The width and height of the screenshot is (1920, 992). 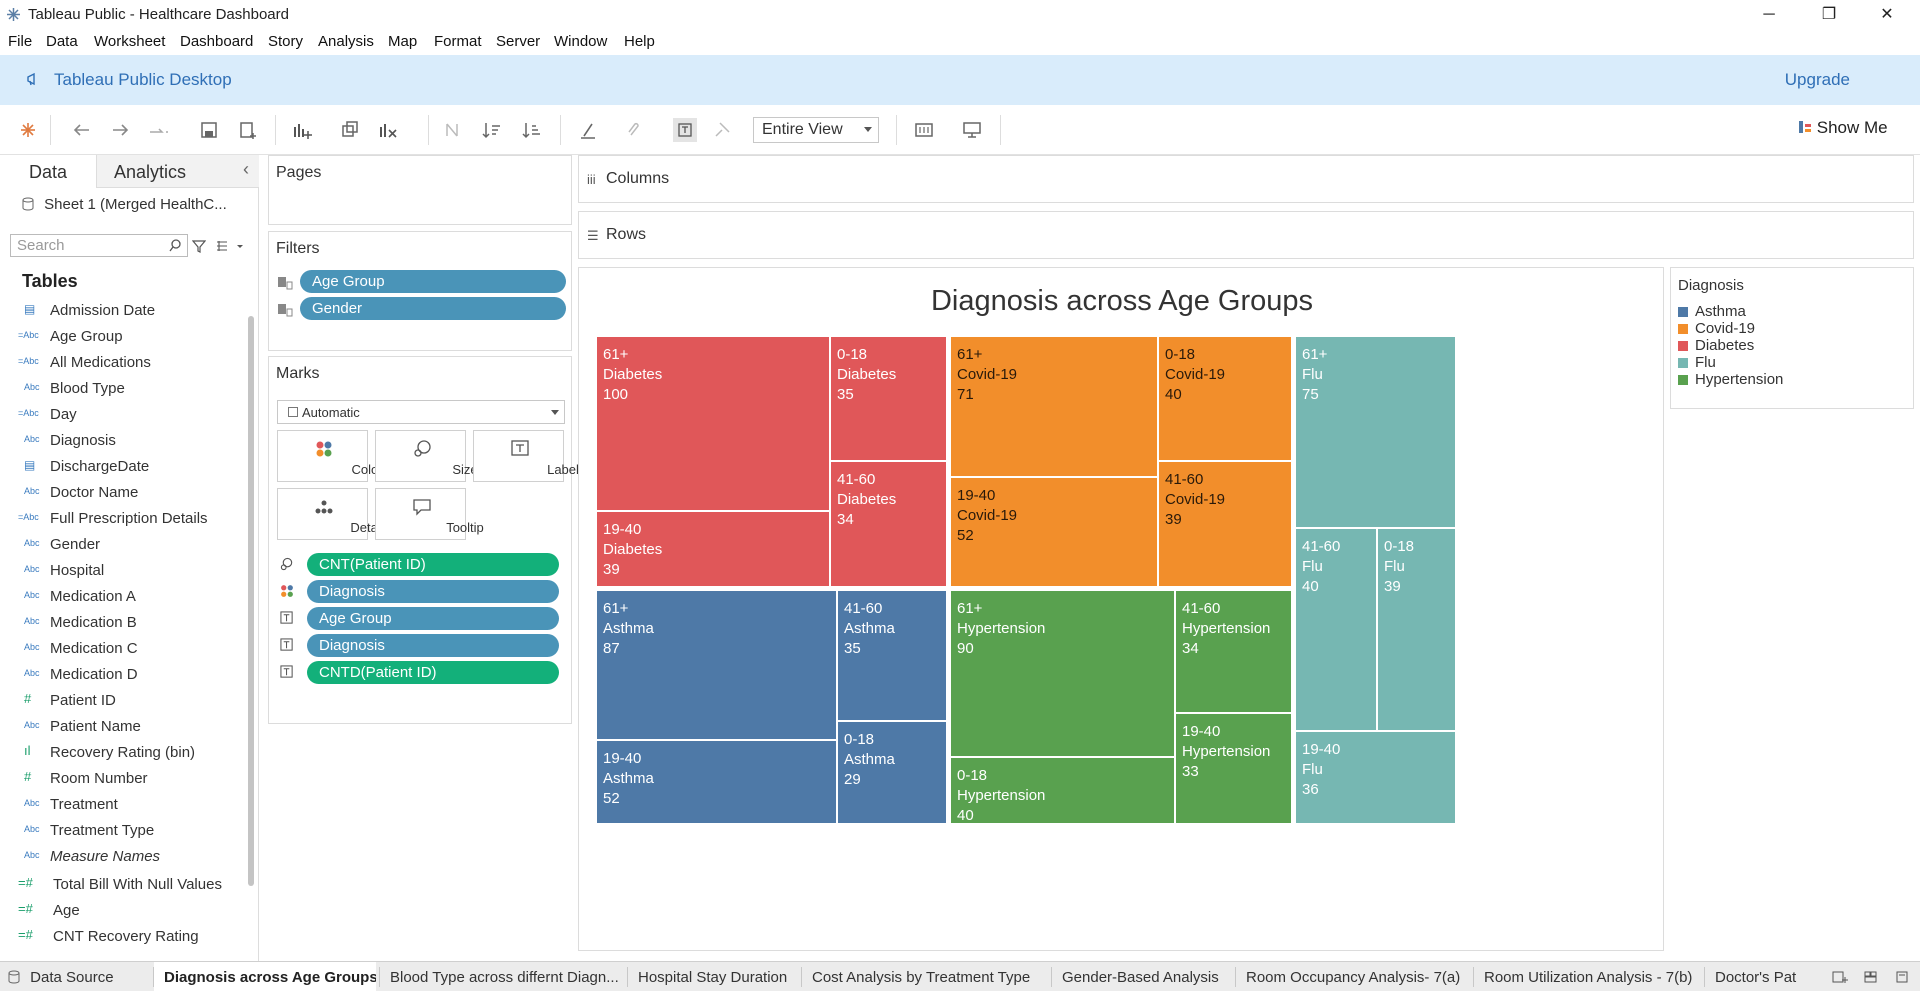 What do you see at coordinates (246, 169) in the screenshot?
I see `collapse-pane-icon: ‹` at bounding box center [246, 169].